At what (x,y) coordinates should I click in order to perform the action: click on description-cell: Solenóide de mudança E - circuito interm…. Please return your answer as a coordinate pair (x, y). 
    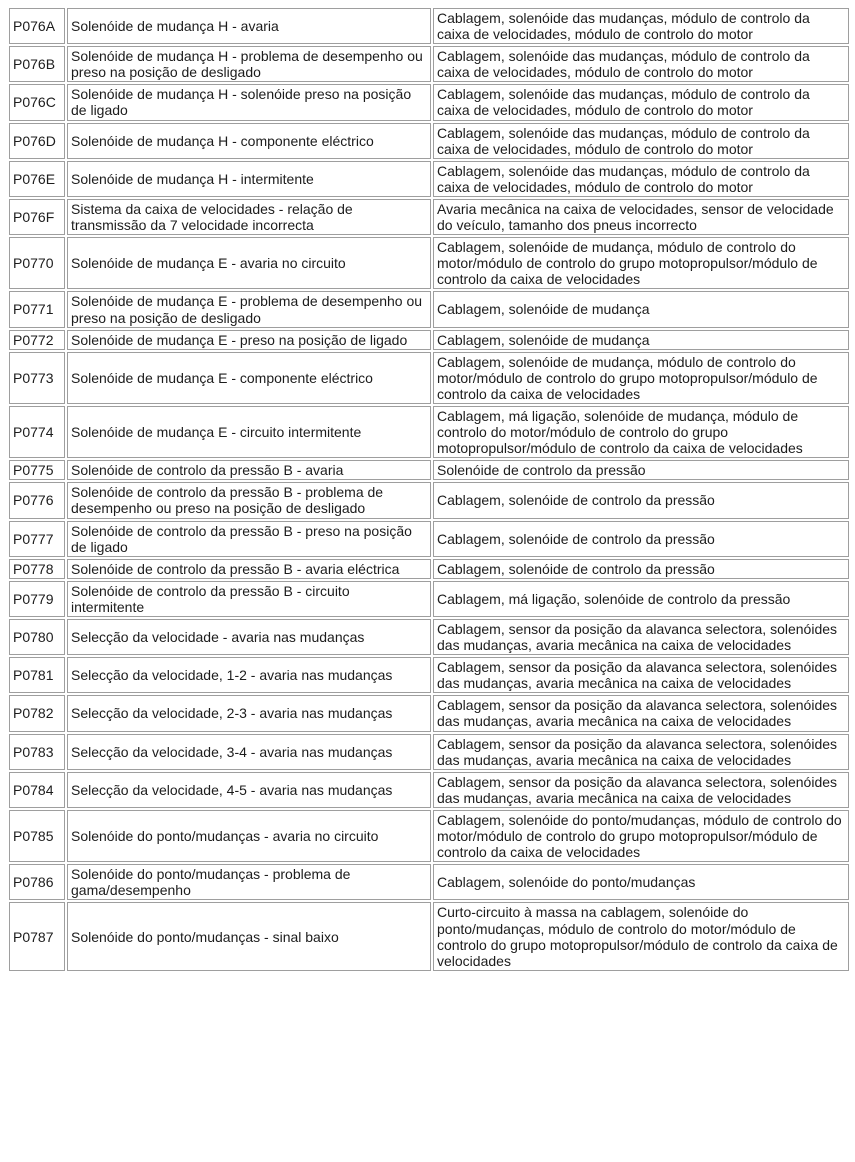
    Looking at the image, I should click on (249, 432).